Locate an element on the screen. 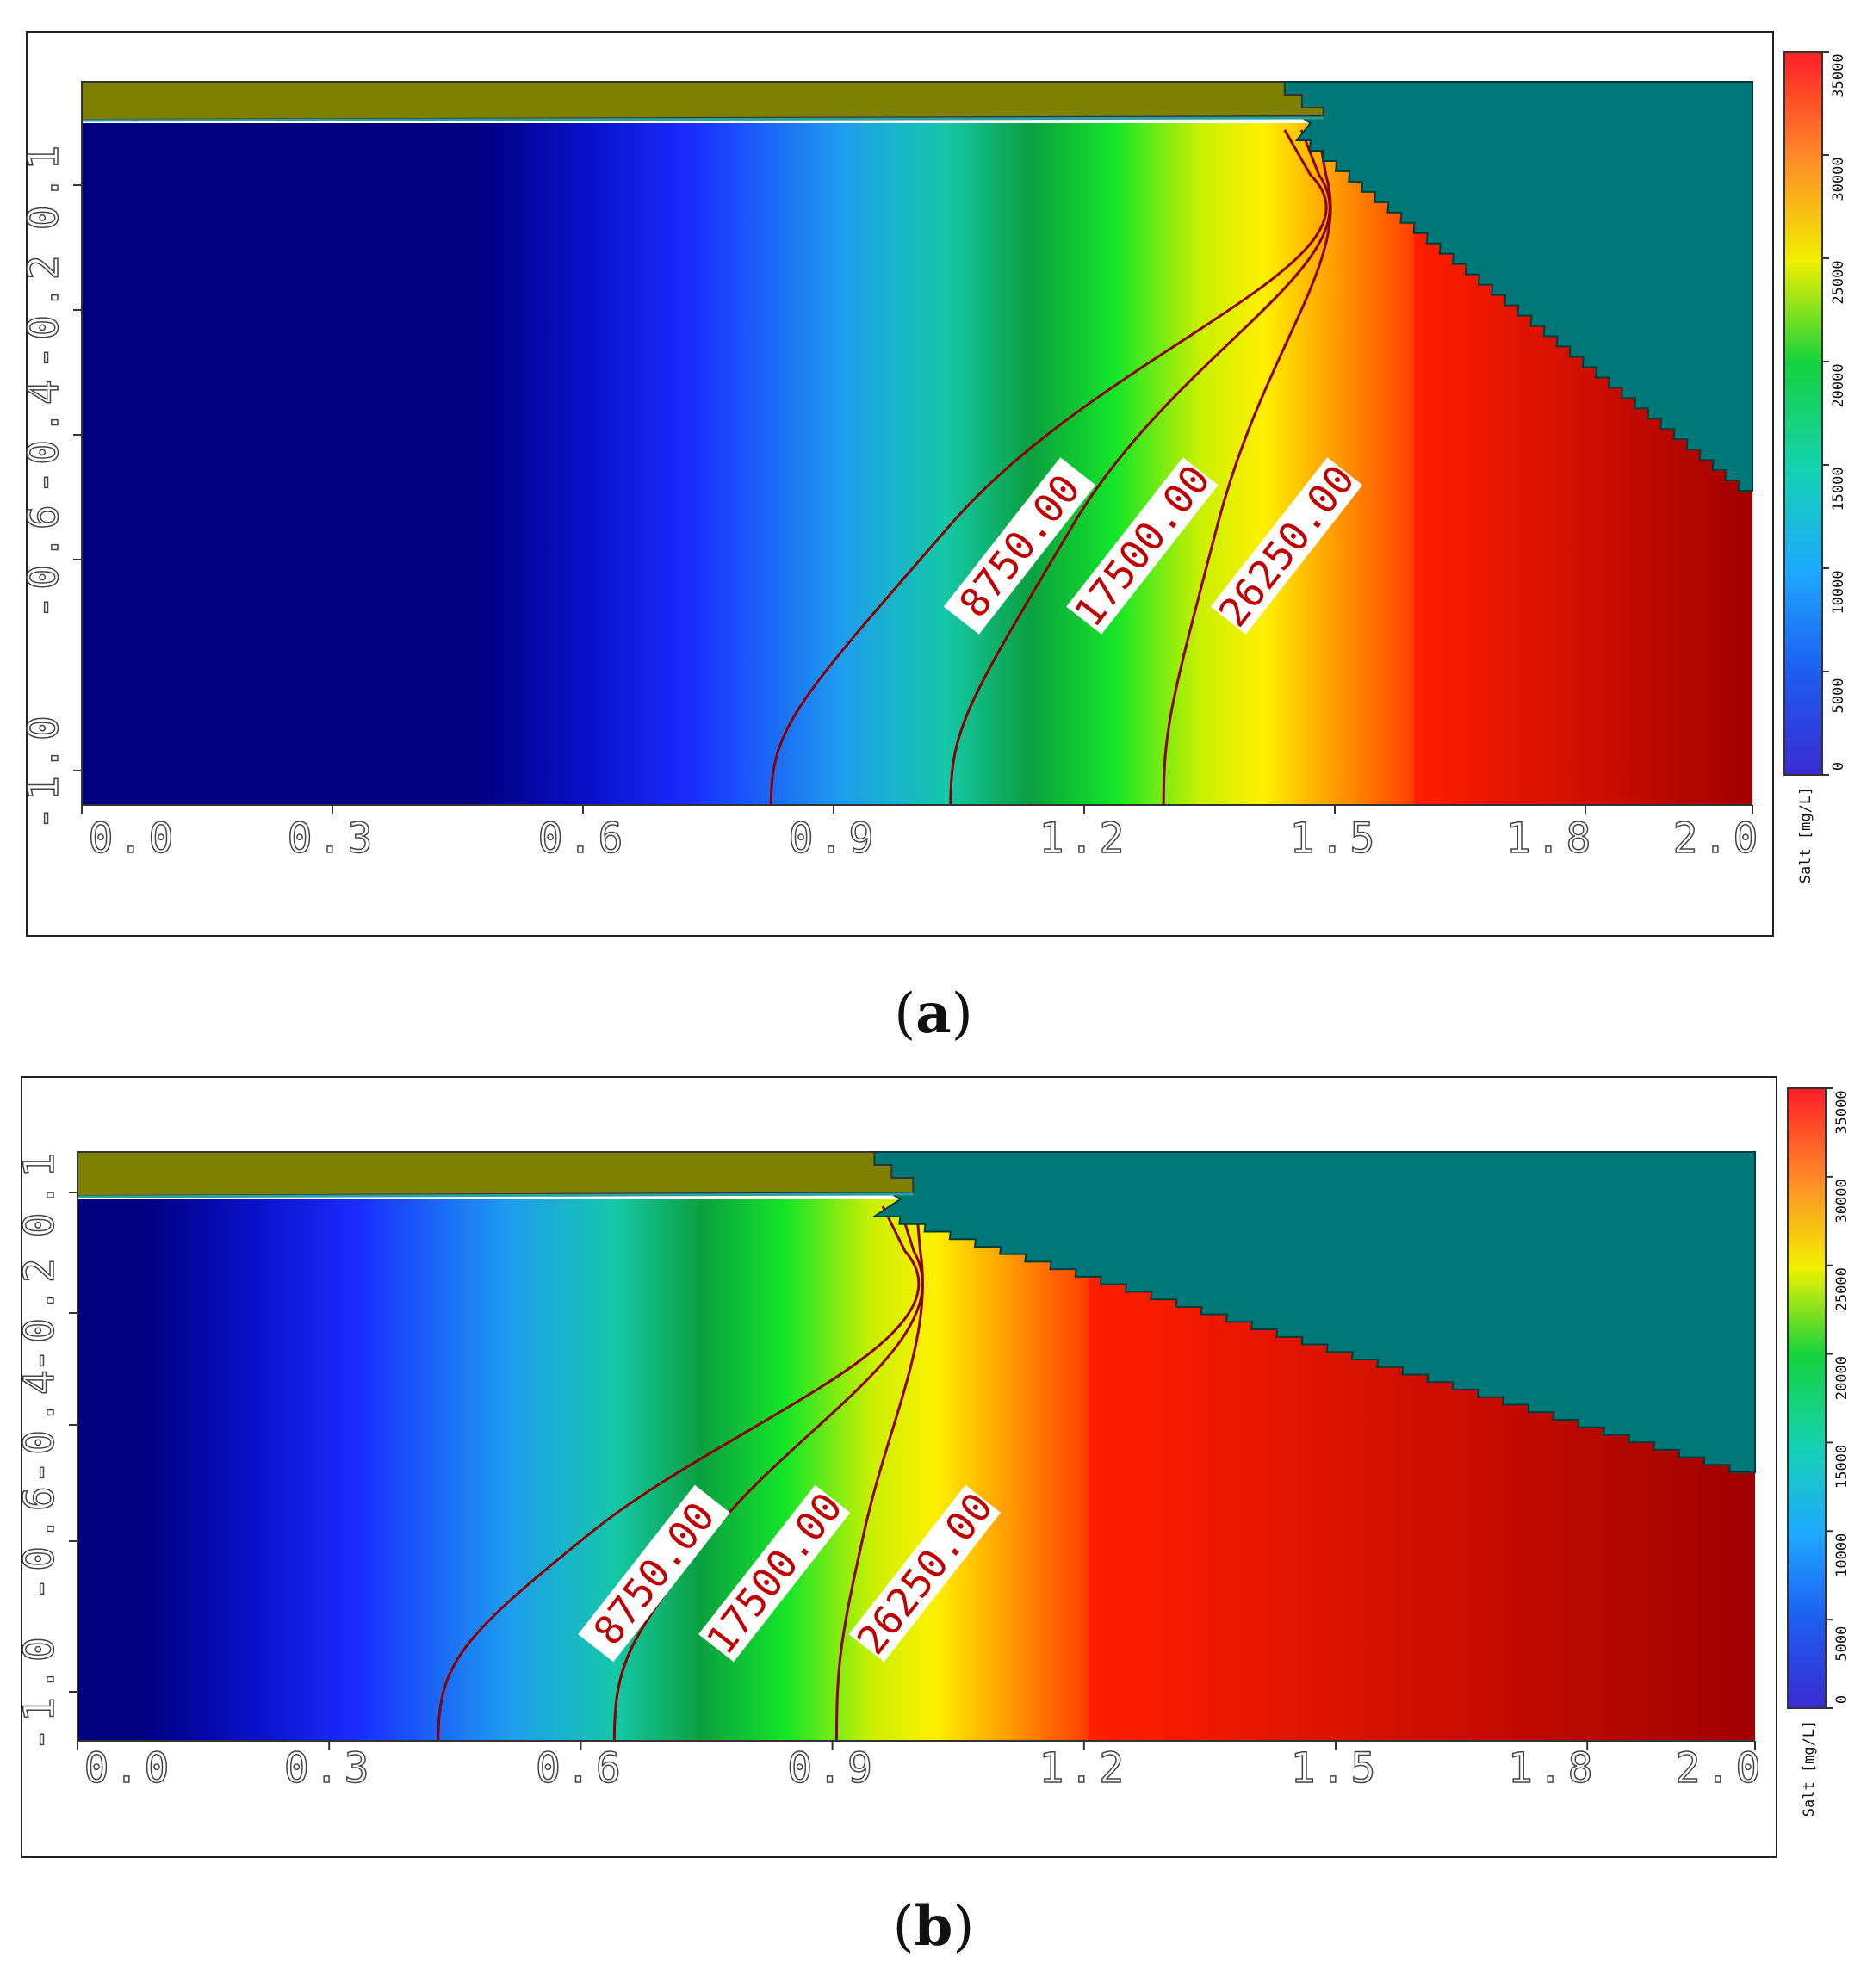 This screenshot has height=1988, width=1867. caption-a: (a) is located at coordinates (933, 1014).